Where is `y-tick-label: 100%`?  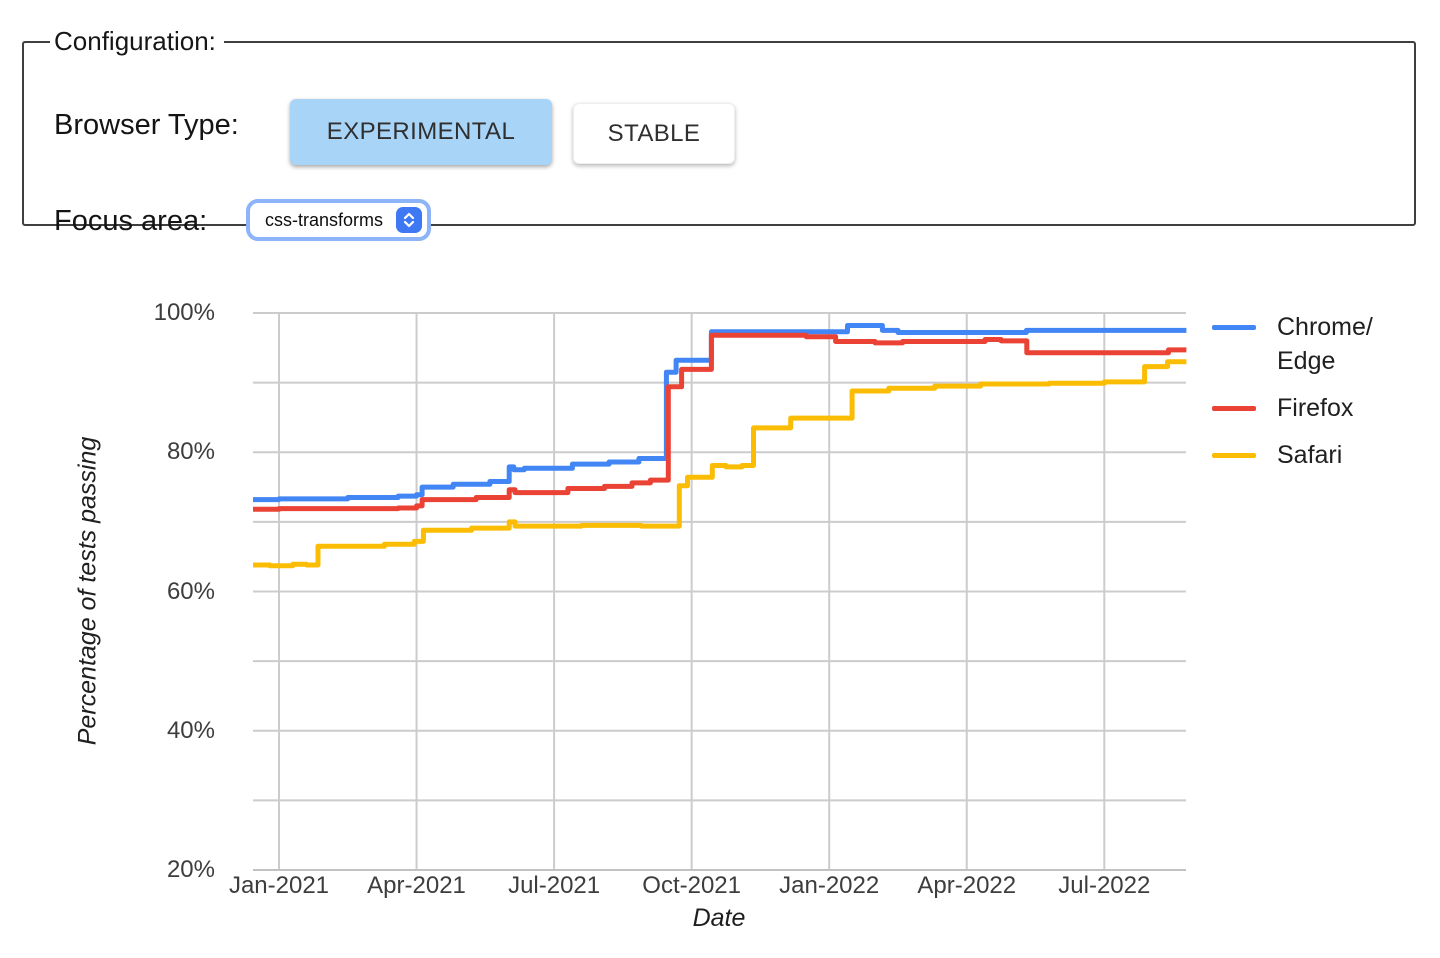
y-tick-label: 100% is located at coordinates (184, 312).